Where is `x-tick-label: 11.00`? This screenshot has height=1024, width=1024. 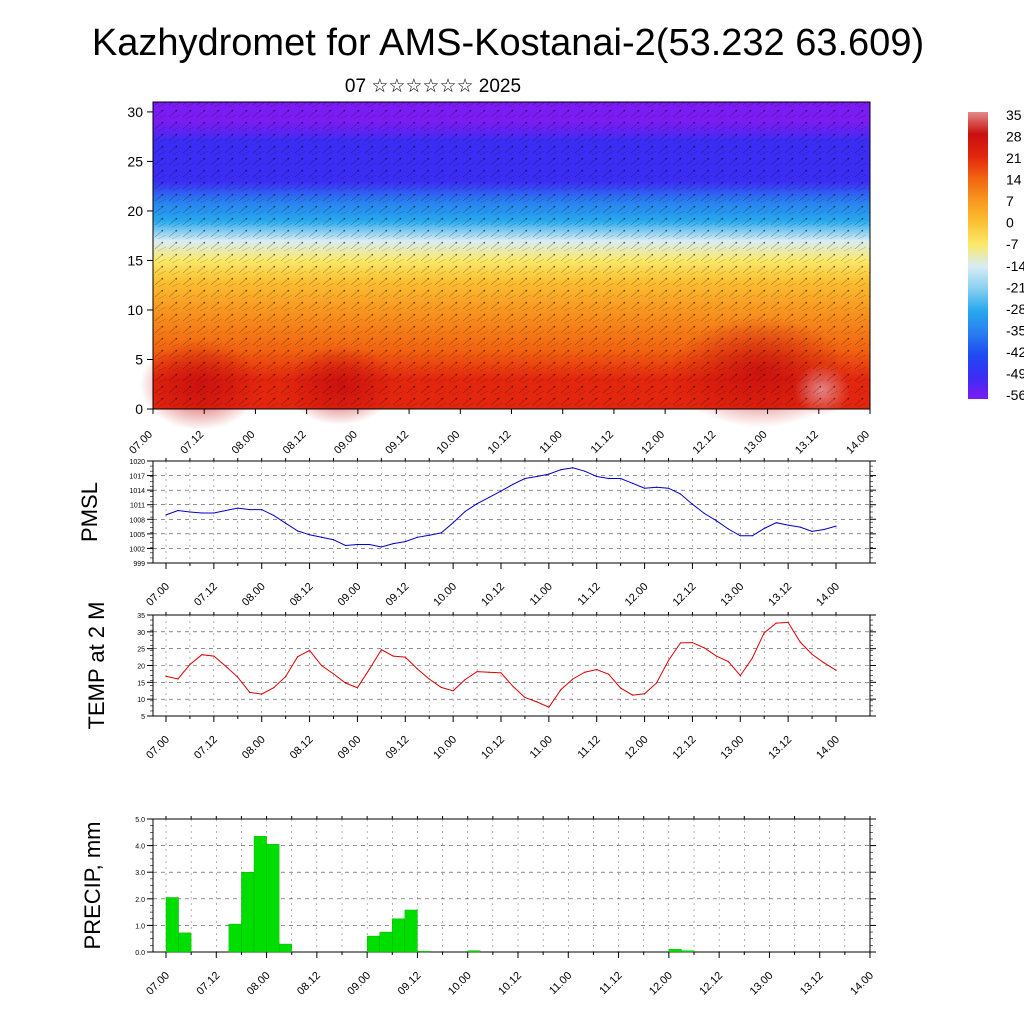 x-tick-label: 11.00 is located at coordinates (560, 983).